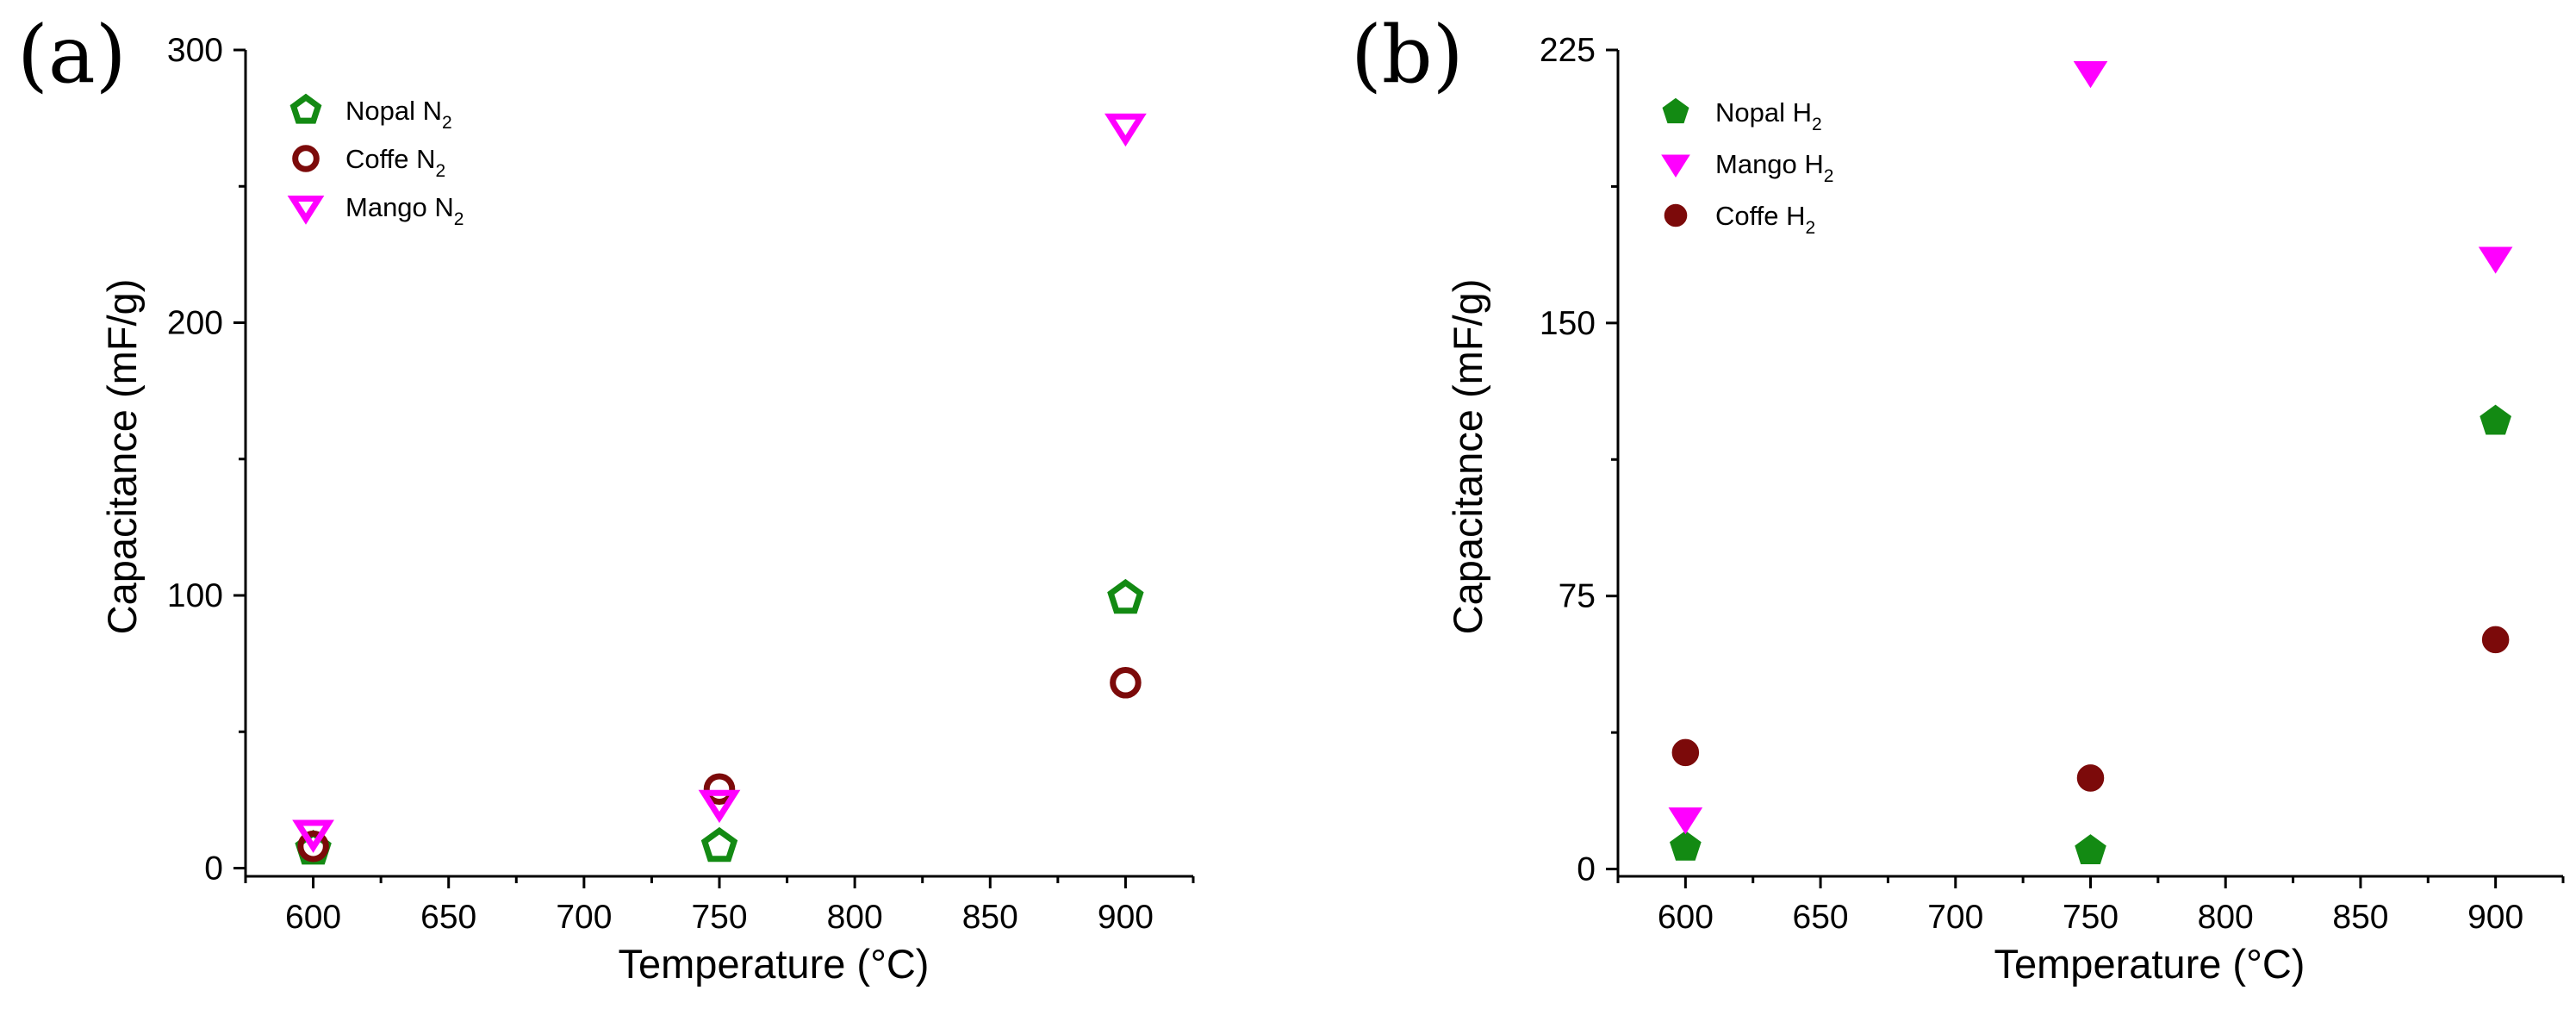 Image resolution: width=2576 pixels, height=1009 pixels. I want to click on legend-label: Mango N2, so click(405, 211).